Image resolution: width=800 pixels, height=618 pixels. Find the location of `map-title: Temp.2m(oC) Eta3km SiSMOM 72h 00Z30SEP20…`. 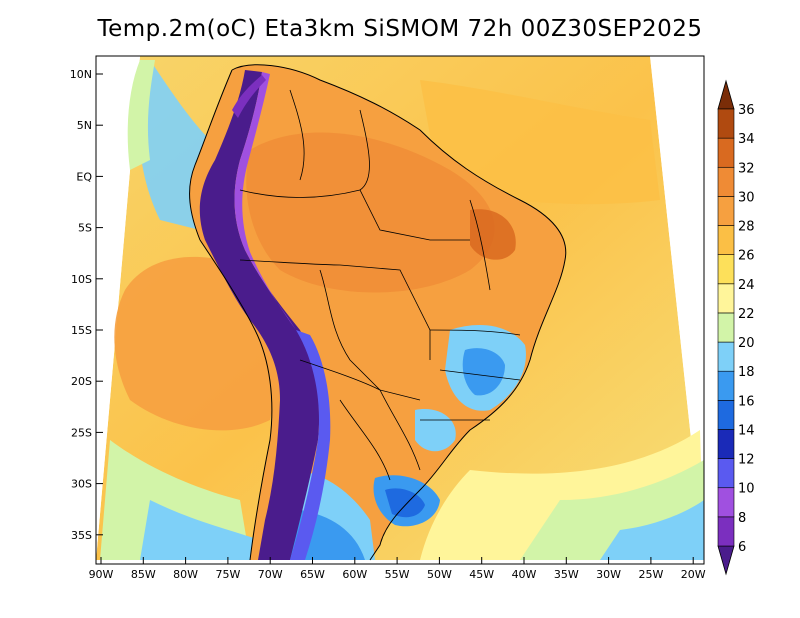

map-title: Temp.2m(oC) Eta3km SiSMOM 72h 00Z30SEP20… is located at coordinates (400, 29).